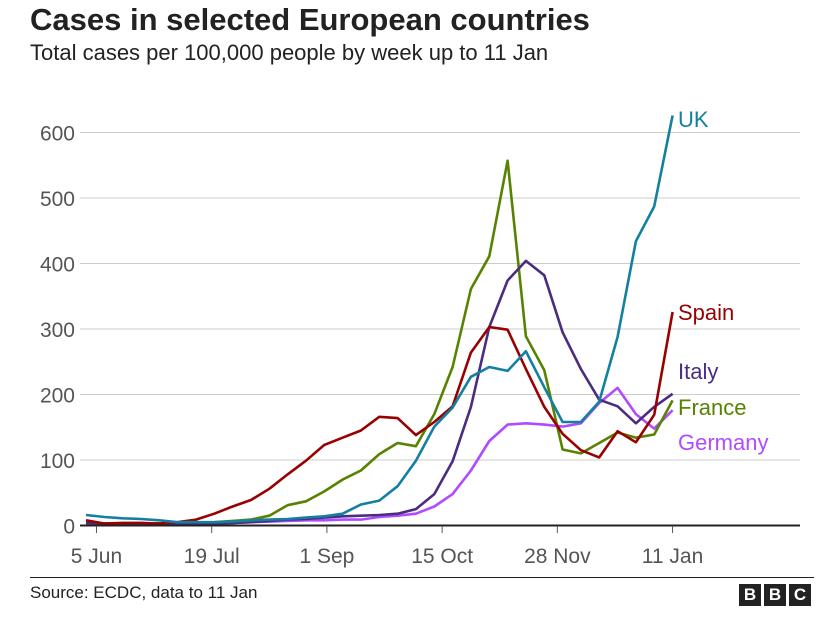 This screenshot has height=620, width=829. What do you see at coordinates (57, 199) in the screenshot?
I see `y-tick-label: 500` at bounding box center [57, 199].